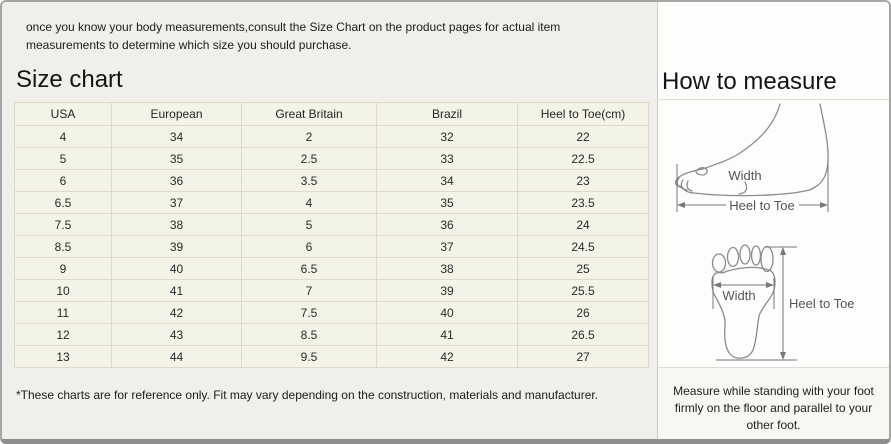 This screenshot has height=444, width=891. I want to click on table-cell: 26, so click(583, 312).